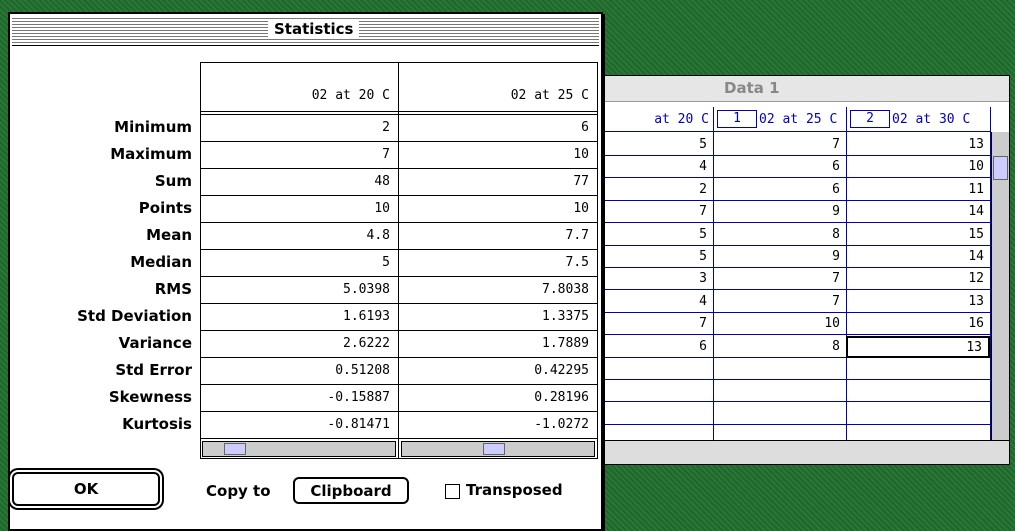 The height and width of the screenshot is (531, 1015). I want to click on stat-value: -0.81471, so click(358, 424).